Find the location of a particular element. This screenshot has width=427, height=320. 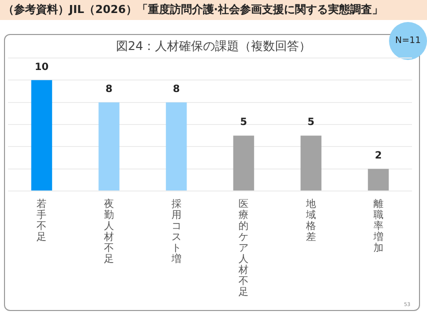

x-tick-label: 夜勤人材不足 is located at coordinates (108, 232).